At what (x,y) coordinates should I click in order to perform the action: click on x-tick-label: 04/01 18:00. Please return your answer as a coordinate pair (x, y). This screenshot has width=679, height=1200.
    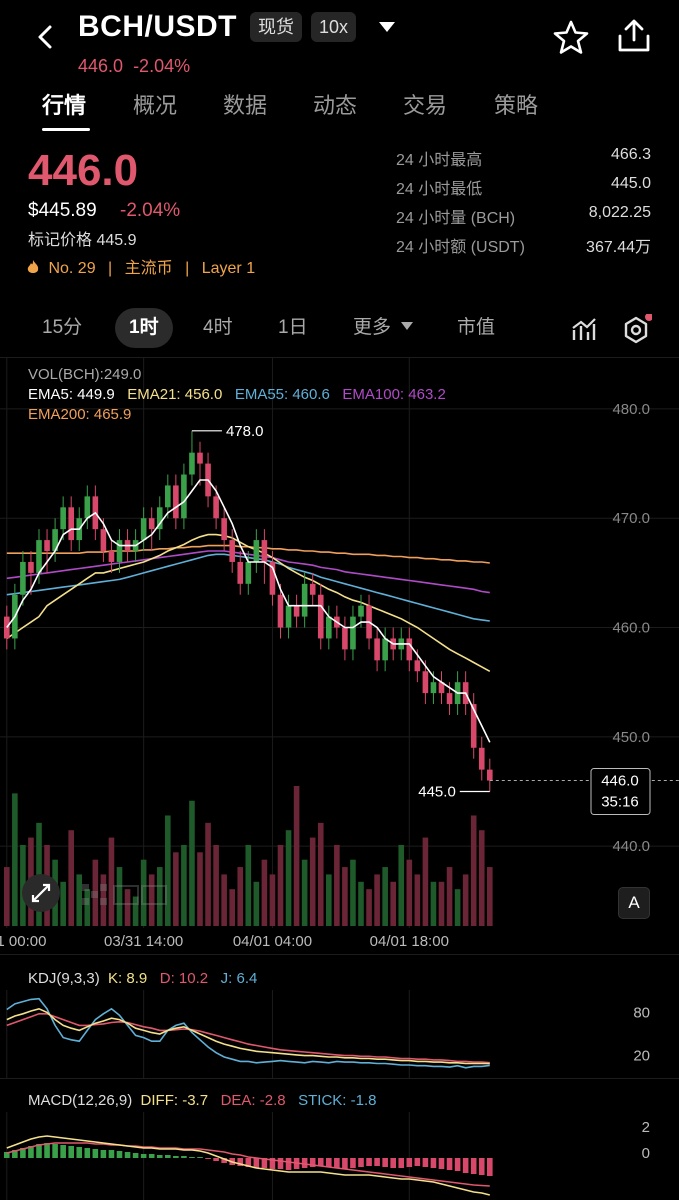
    Looking at the image, I should click on (409, 941).